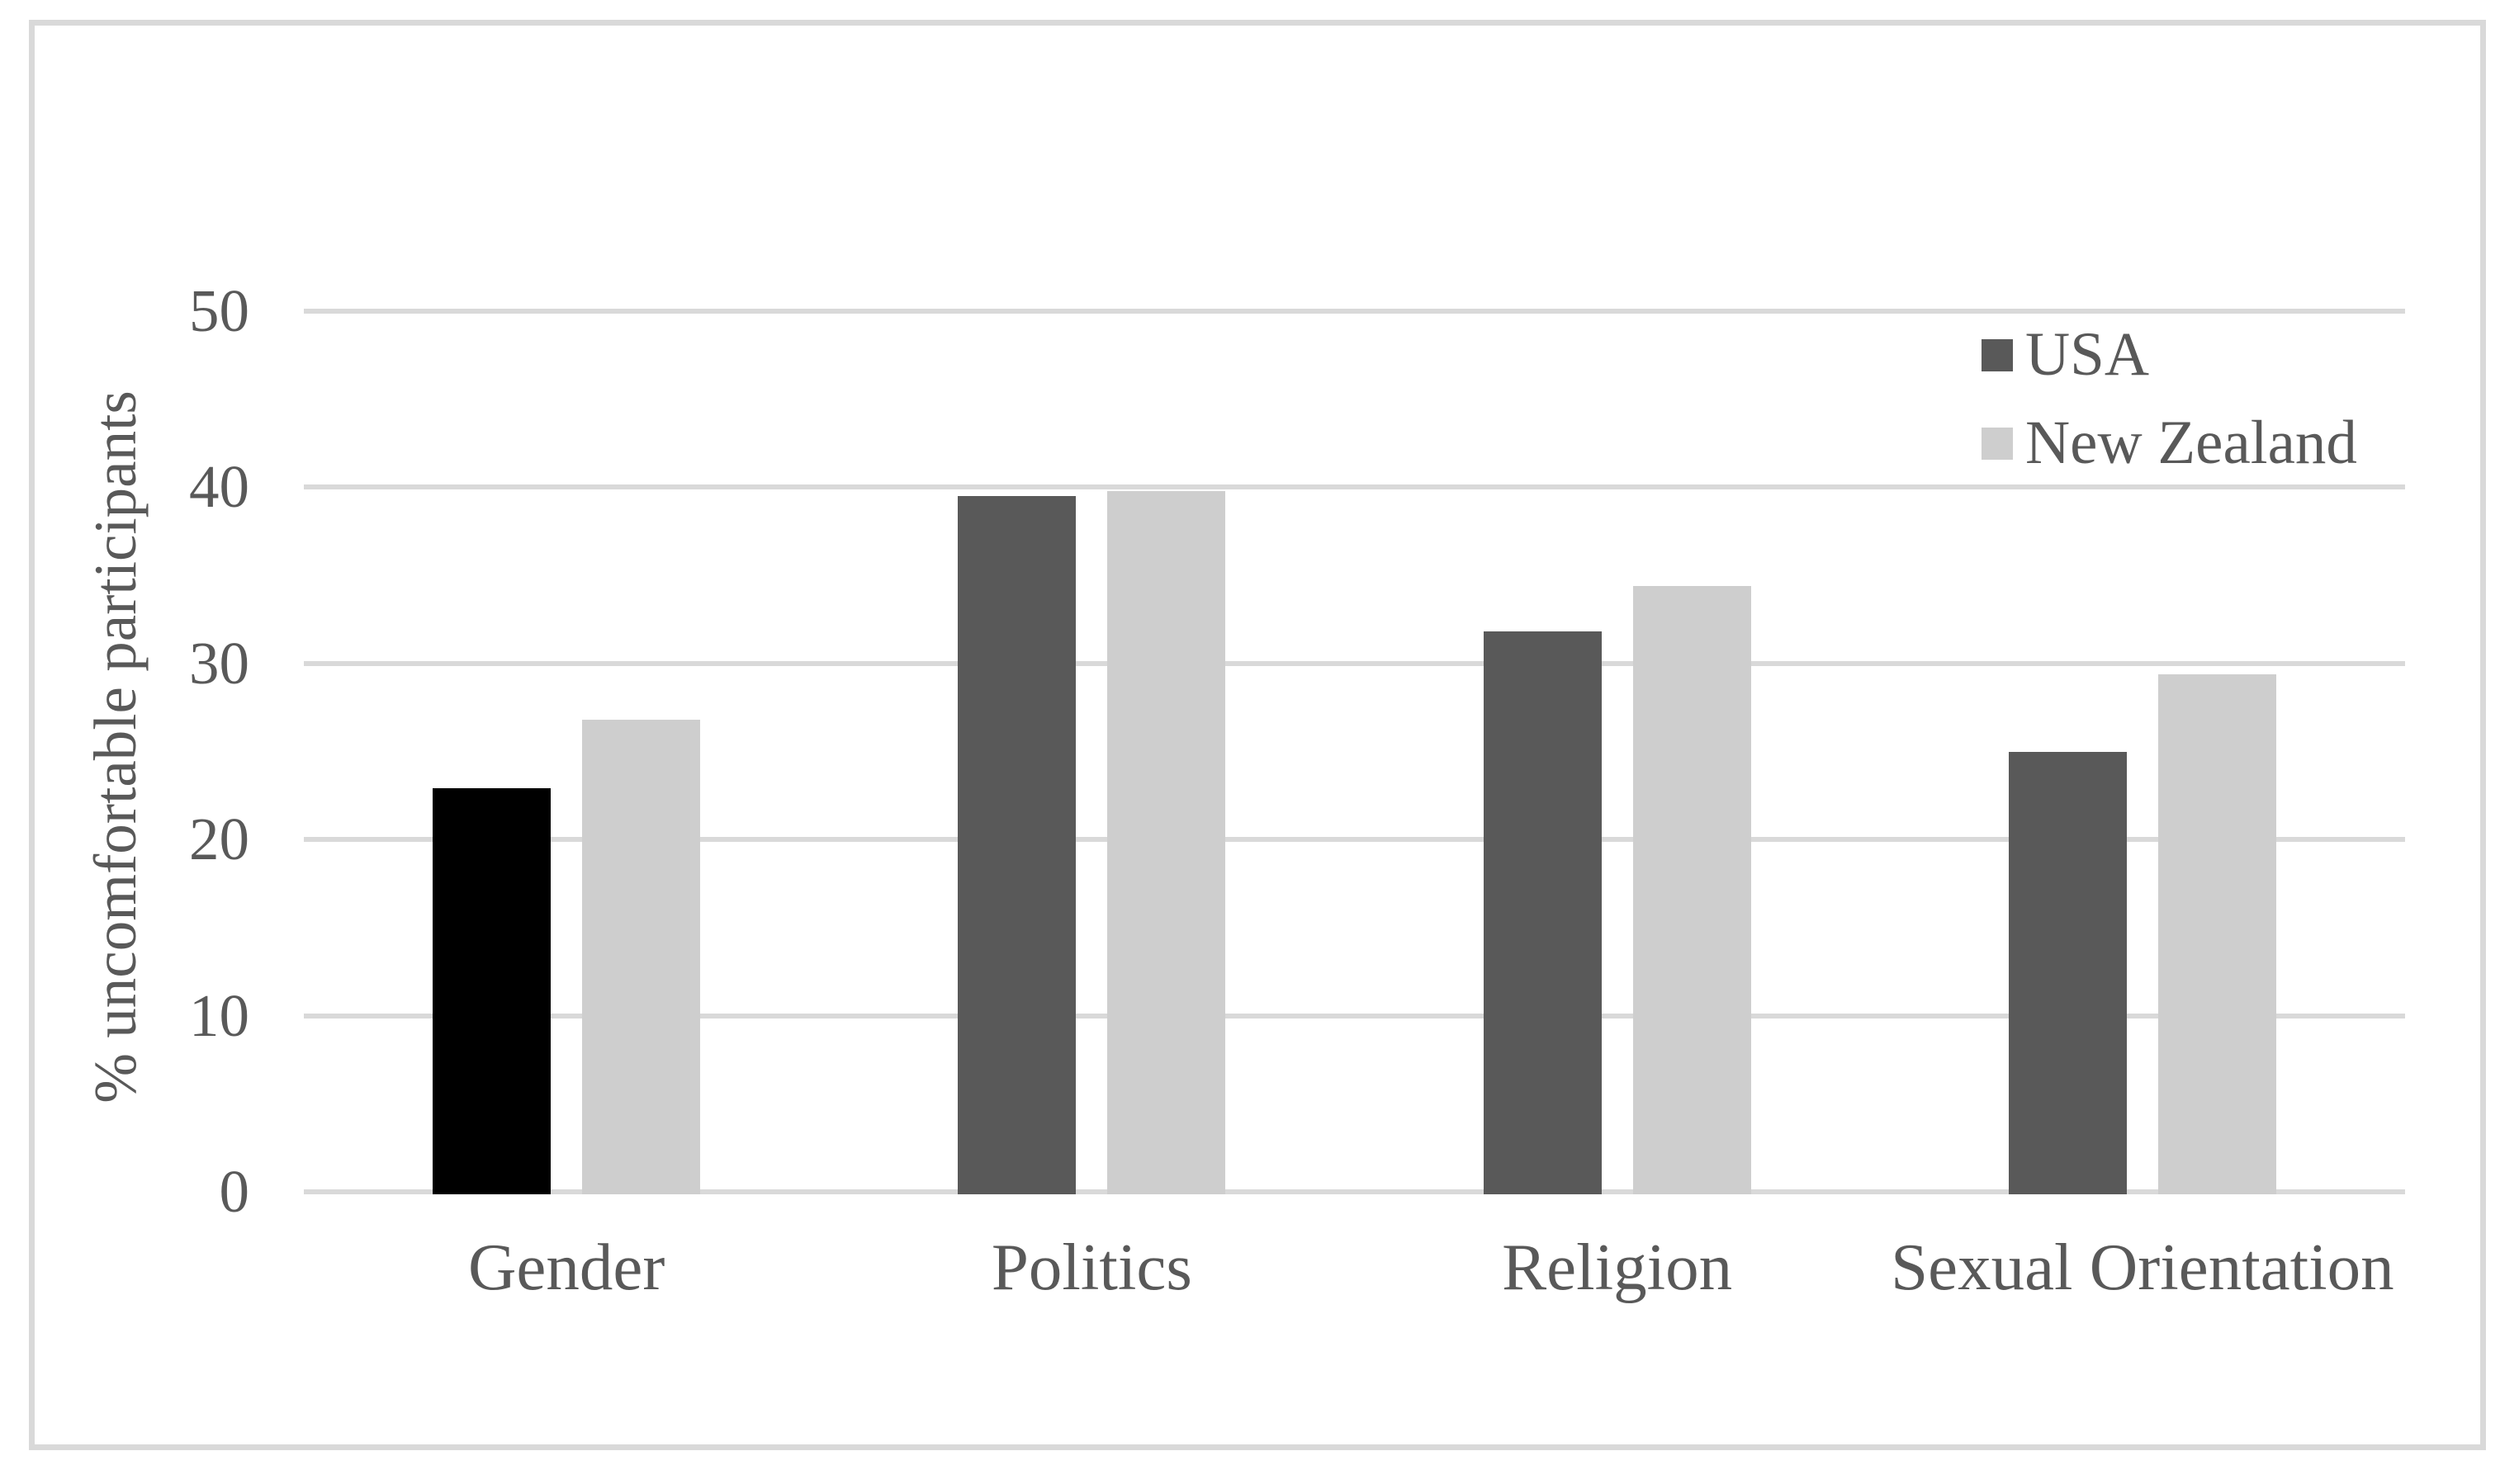 This screenshot has width=2519, height=1484. What do you see at coordinates (219, 663) in the screenshot?
I see `y-tick-label-30: 30` at bounding box center [219, 663].